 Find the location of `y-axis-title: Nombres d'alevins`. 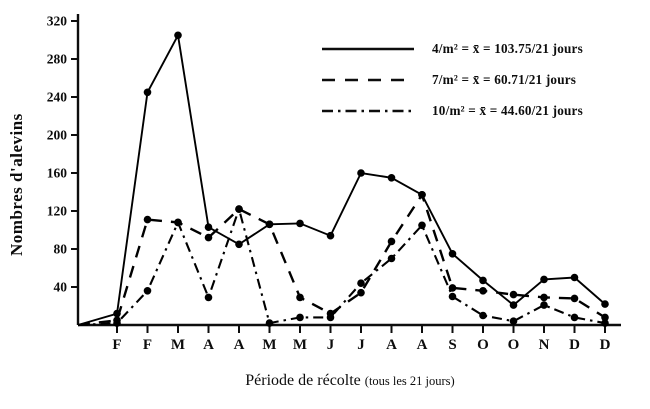

y-axis-title: Nombres d'alevins is located at coordinates (16, 185).